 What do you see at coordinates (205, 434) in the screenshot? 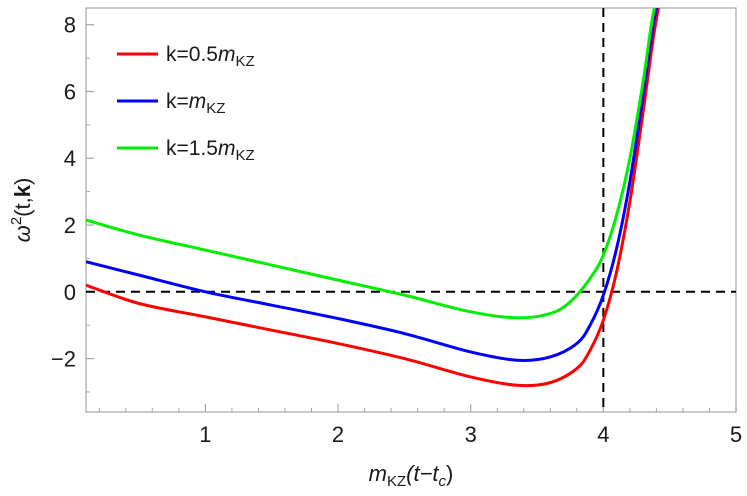
I see `x-tick-label: 1` at bounding box center [205, 434].